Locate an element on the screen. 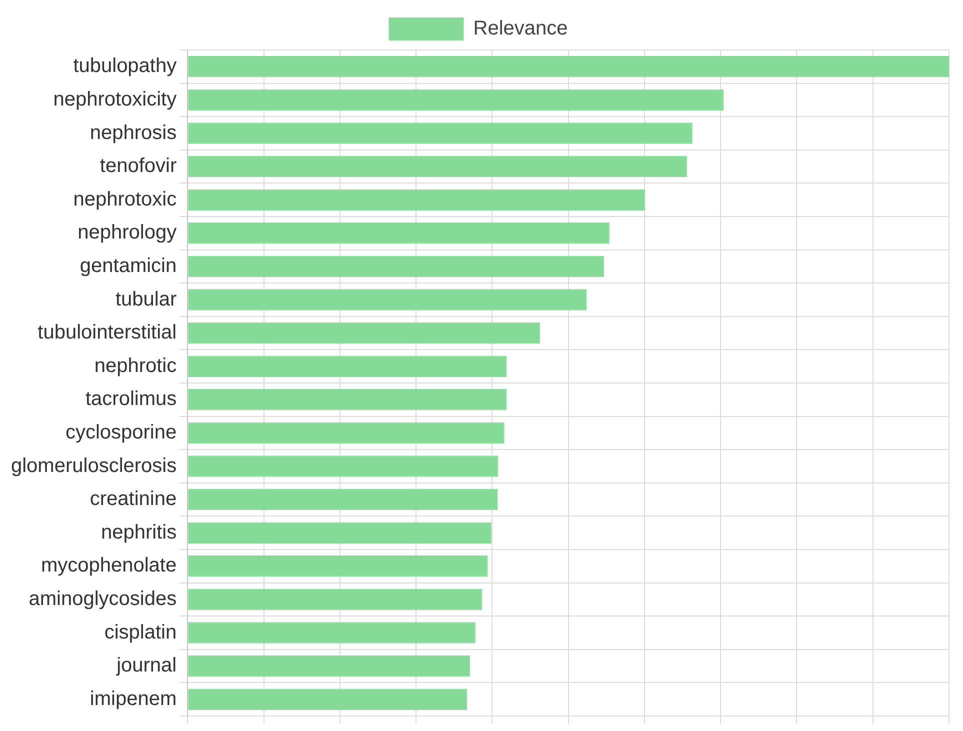 The width and height of the screenshot is (963, 731). y-tick-label: mycophenolate is located at coordinates (108, 565).